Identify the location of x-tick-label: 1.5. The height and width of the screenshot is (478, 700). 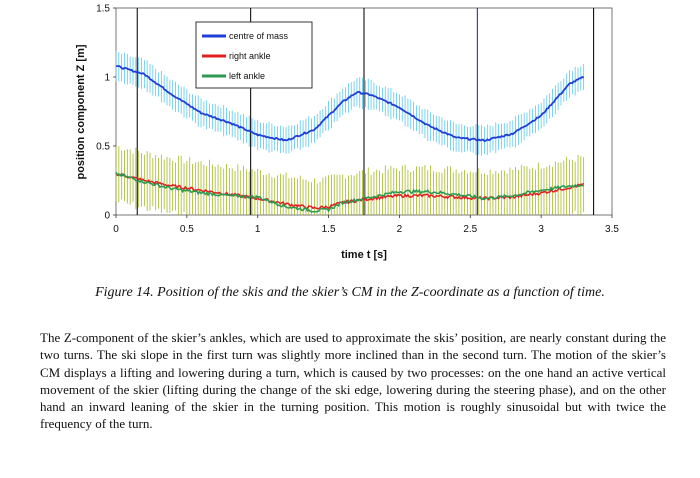
(329, 229).